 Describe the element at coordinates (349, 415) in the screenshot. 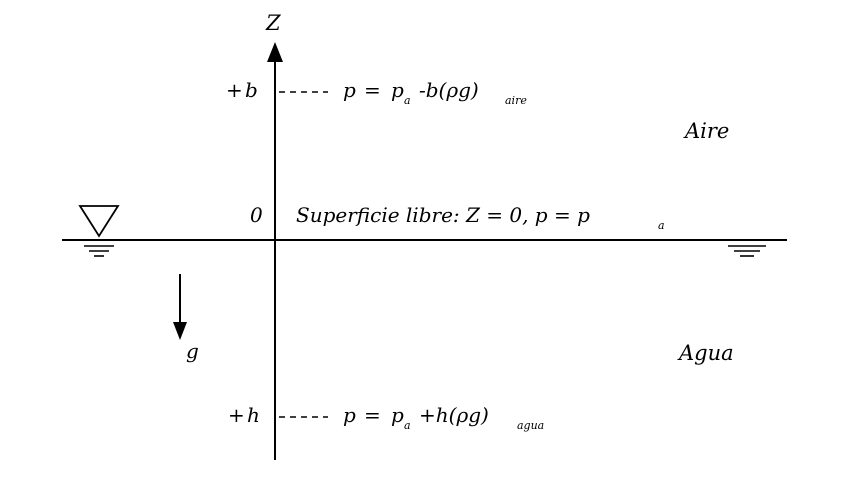

I see `level-h-eq-p: p` at that location.